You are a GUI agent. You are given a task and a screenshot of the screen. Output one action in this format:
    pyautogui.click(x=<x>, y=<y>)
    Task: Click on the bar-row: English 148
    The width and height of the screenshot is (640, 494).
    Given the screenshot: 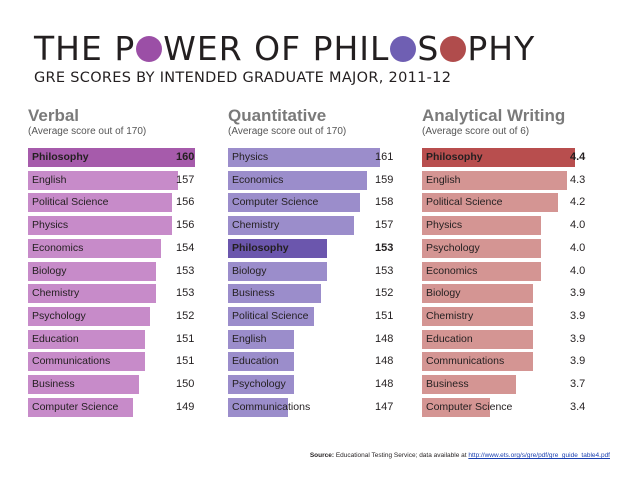 What is the action you would take?
    pyautogui.click(x=314, y=339)
    